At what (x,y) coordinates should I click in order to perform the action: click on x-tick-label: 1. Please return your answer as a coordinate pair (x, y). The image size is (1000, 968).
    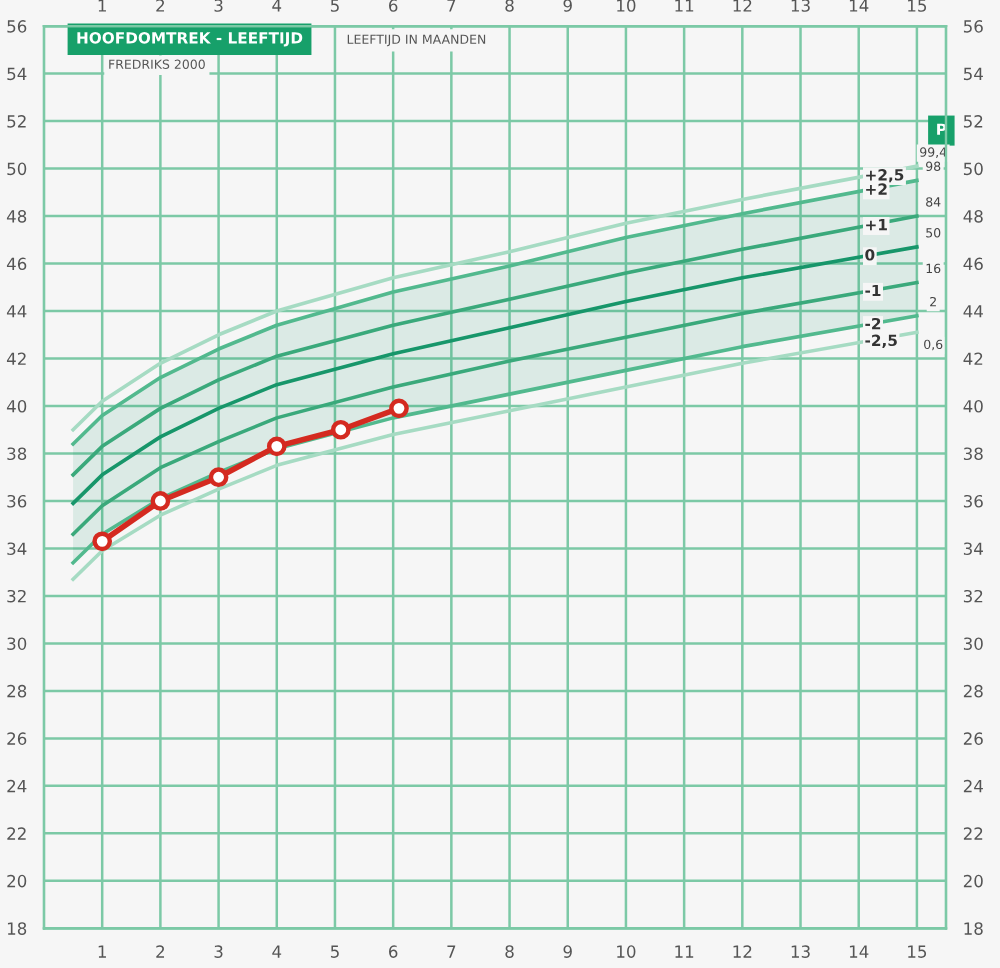
    Looking at the image, I should click on (102, 6).